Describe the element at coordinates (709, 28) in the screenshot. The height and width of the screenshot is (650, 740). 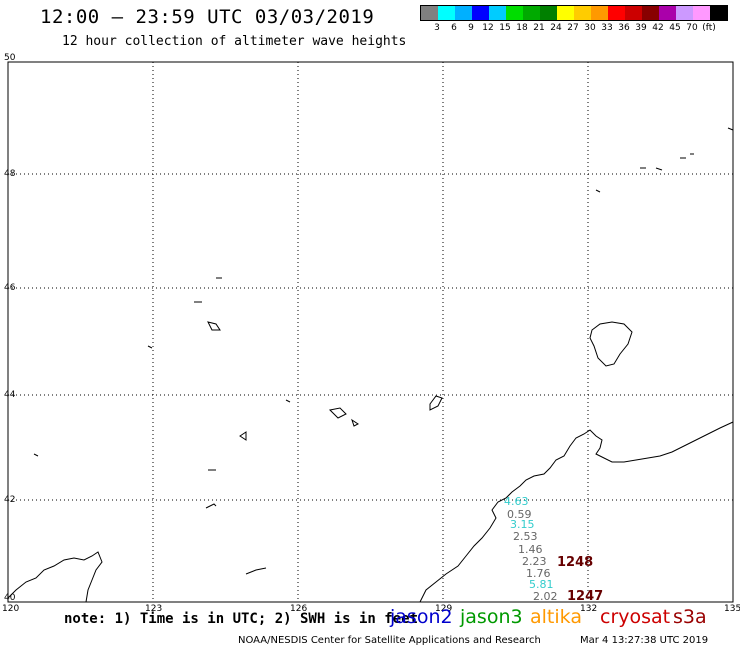
I see `legend-tick-label: (ft)` at that location.